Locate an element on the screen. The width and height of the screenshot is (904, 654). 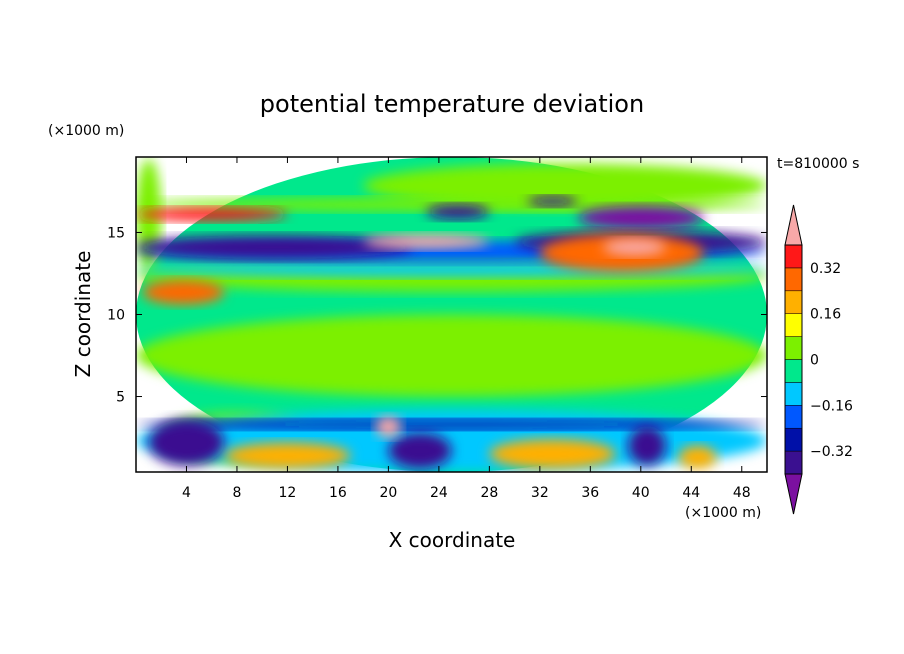
x-tick-label: 36 is located at coordinates (590, 493).